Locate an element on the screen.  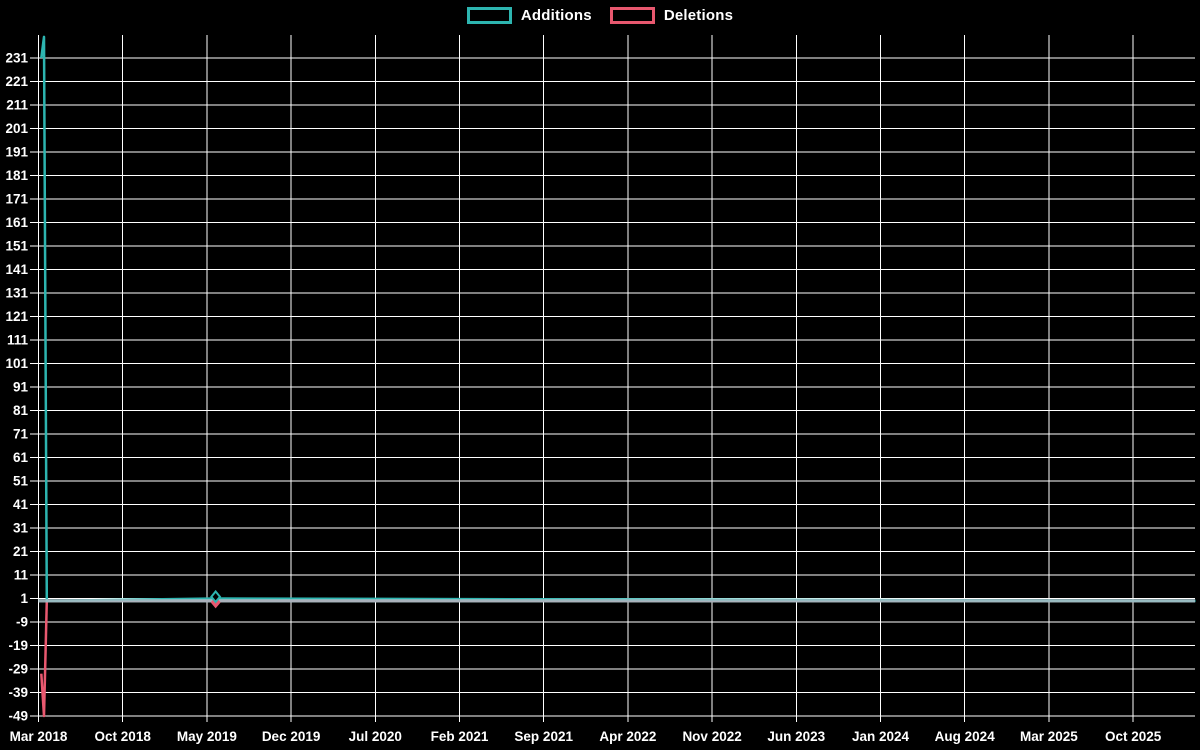
y-tick-label: 221 is located at coordinates (16, 81).